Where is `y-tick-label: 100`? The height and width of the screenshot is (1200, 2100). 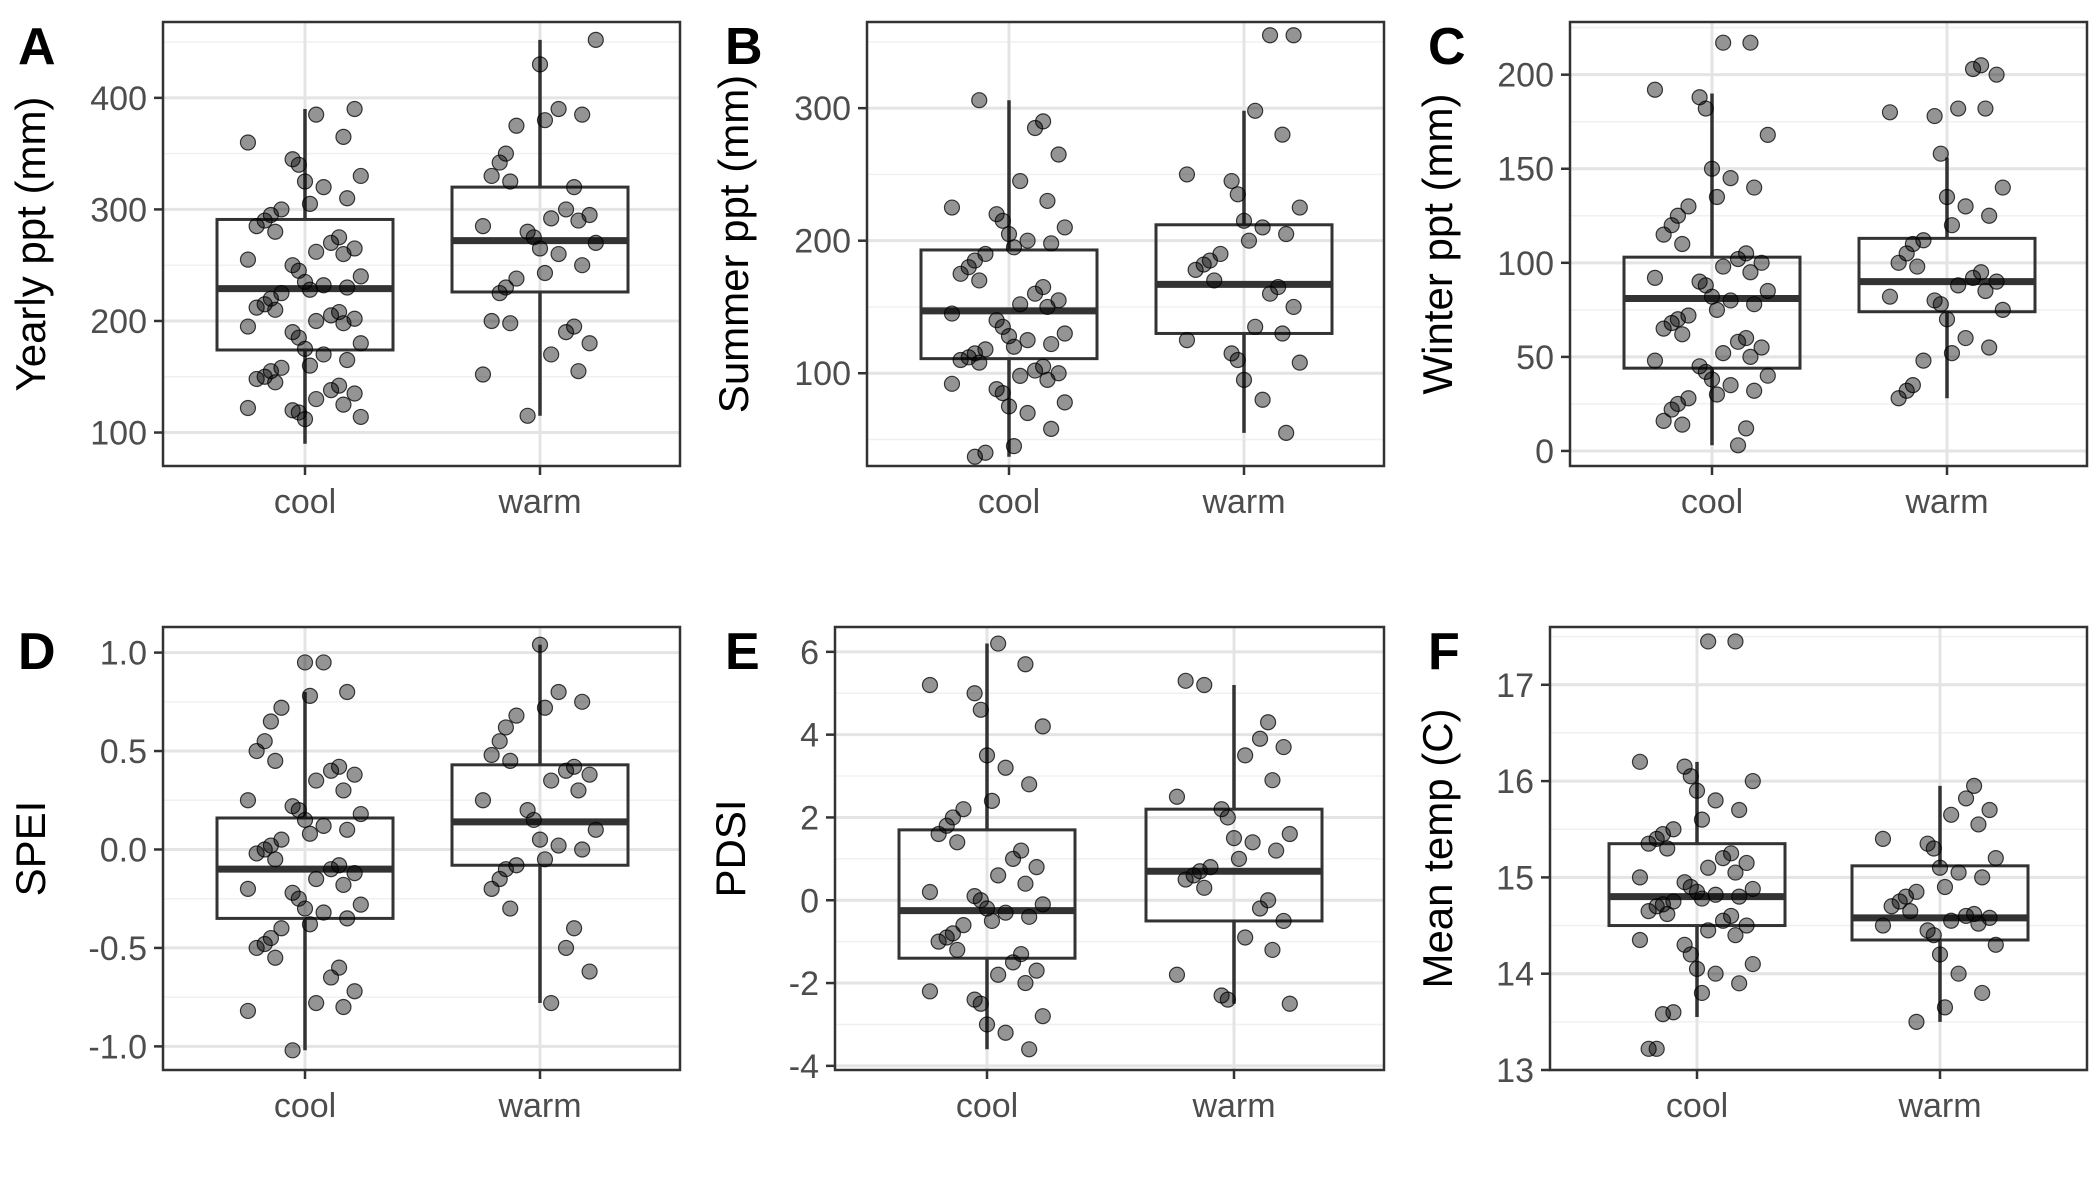
y-tick-label: 100 is located at coordinates (1525, 264).